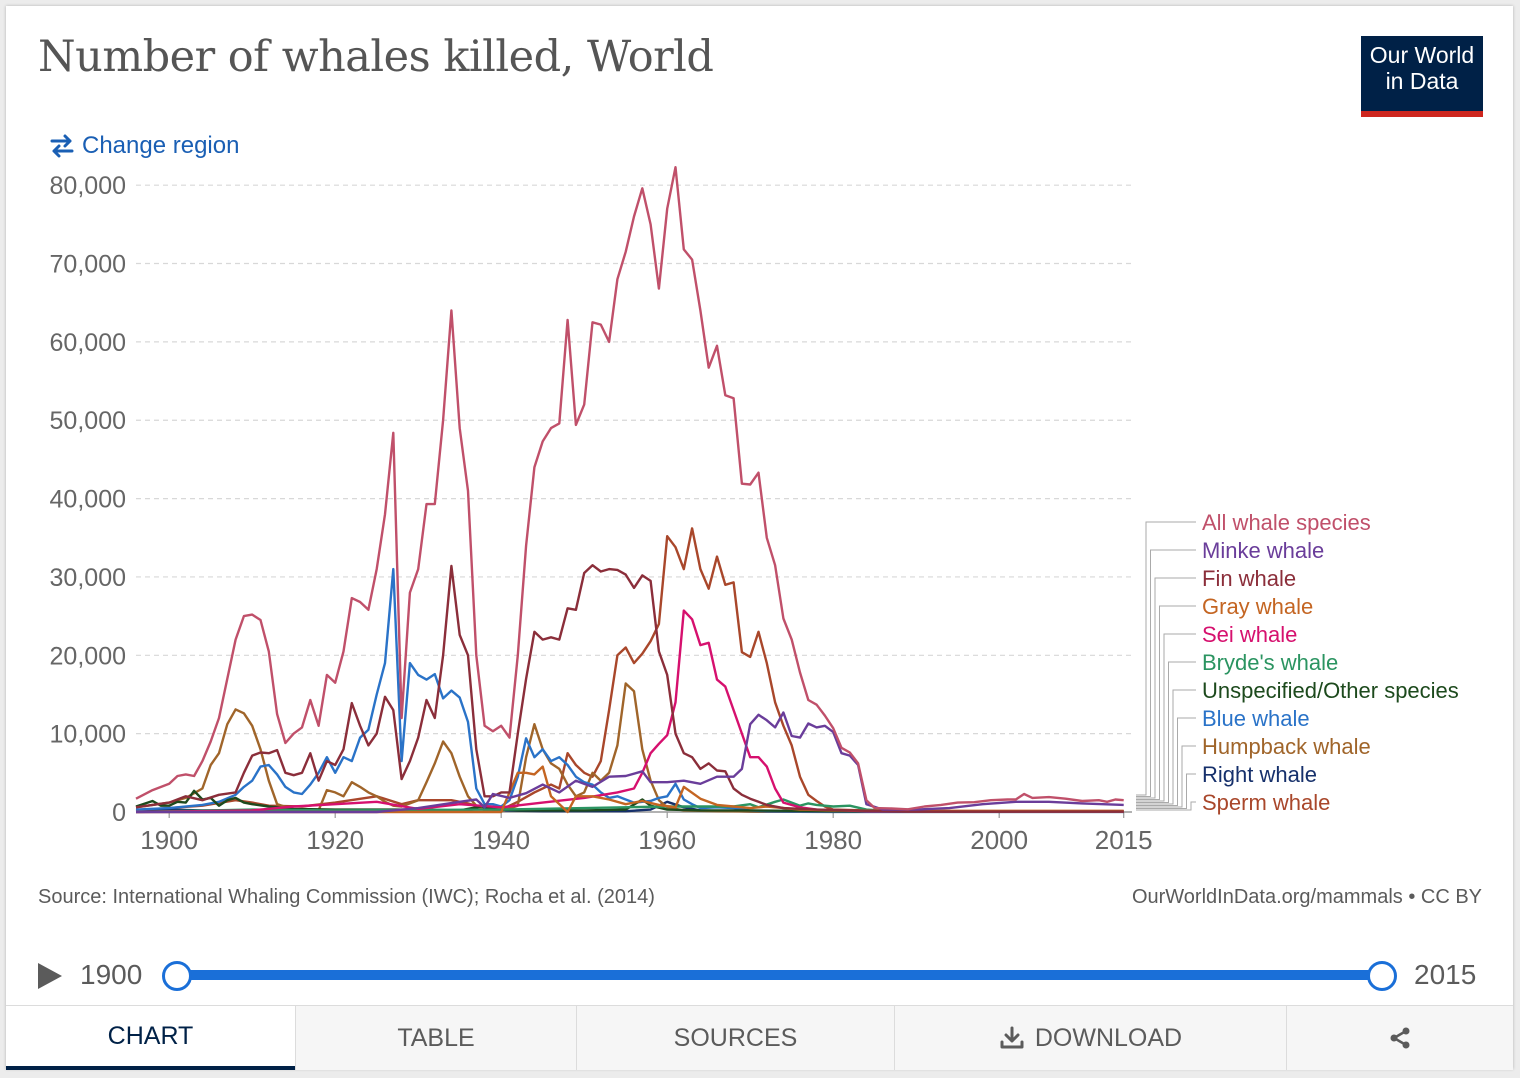 This screenshot has height=1078, width=1520. What do you see at coordinates (119, 813) in the screenshot?
I see `y-tick-label: 0` at bounding box center [119, 813].